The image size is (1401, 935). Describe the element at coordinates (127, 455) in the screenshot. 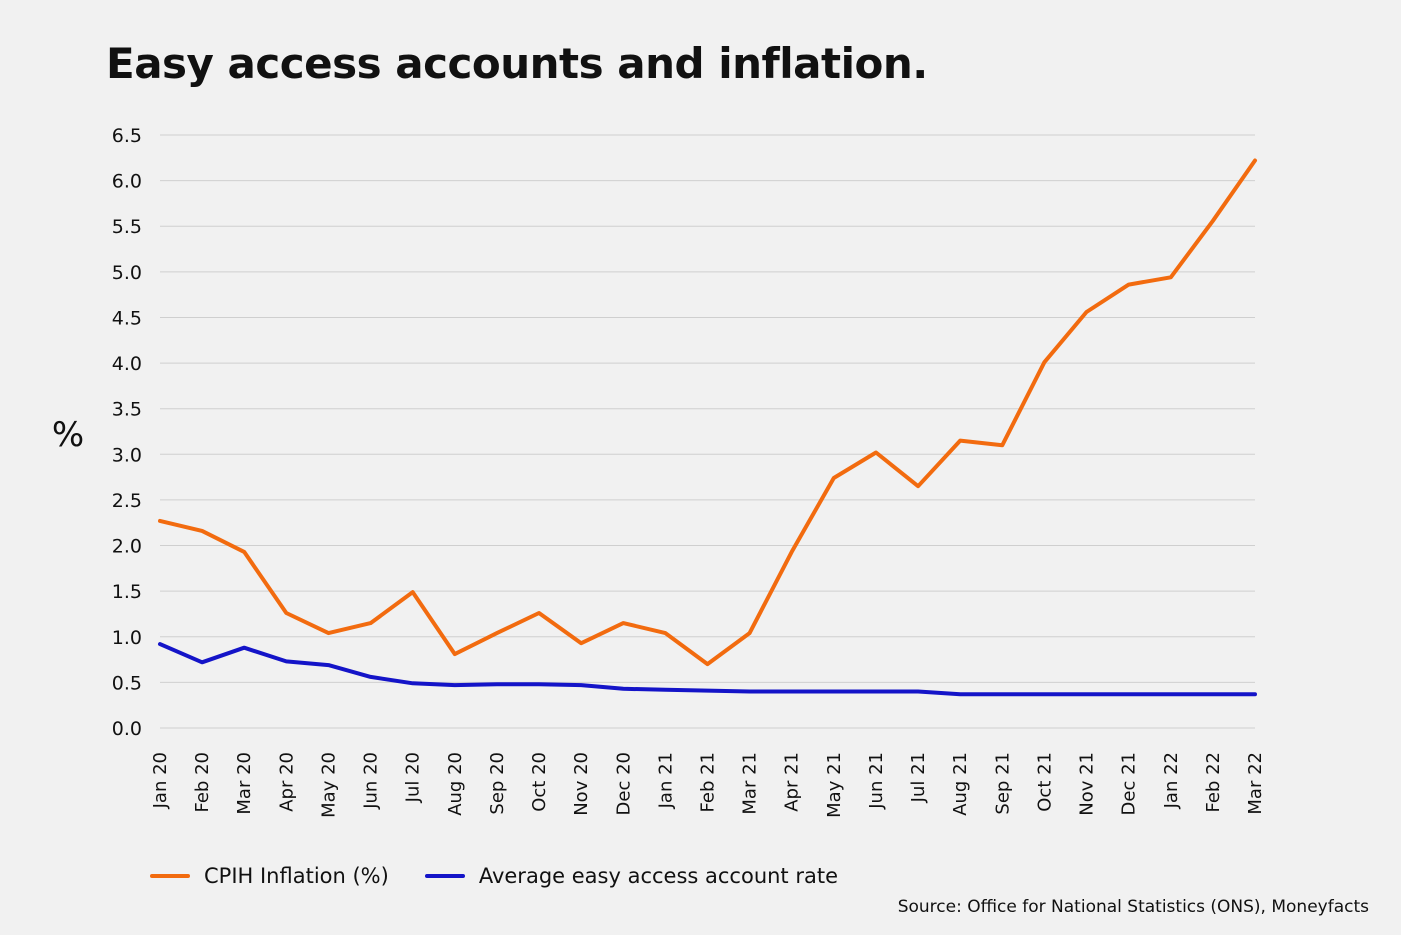

I see `y-tick-label: 3.0` at that location.